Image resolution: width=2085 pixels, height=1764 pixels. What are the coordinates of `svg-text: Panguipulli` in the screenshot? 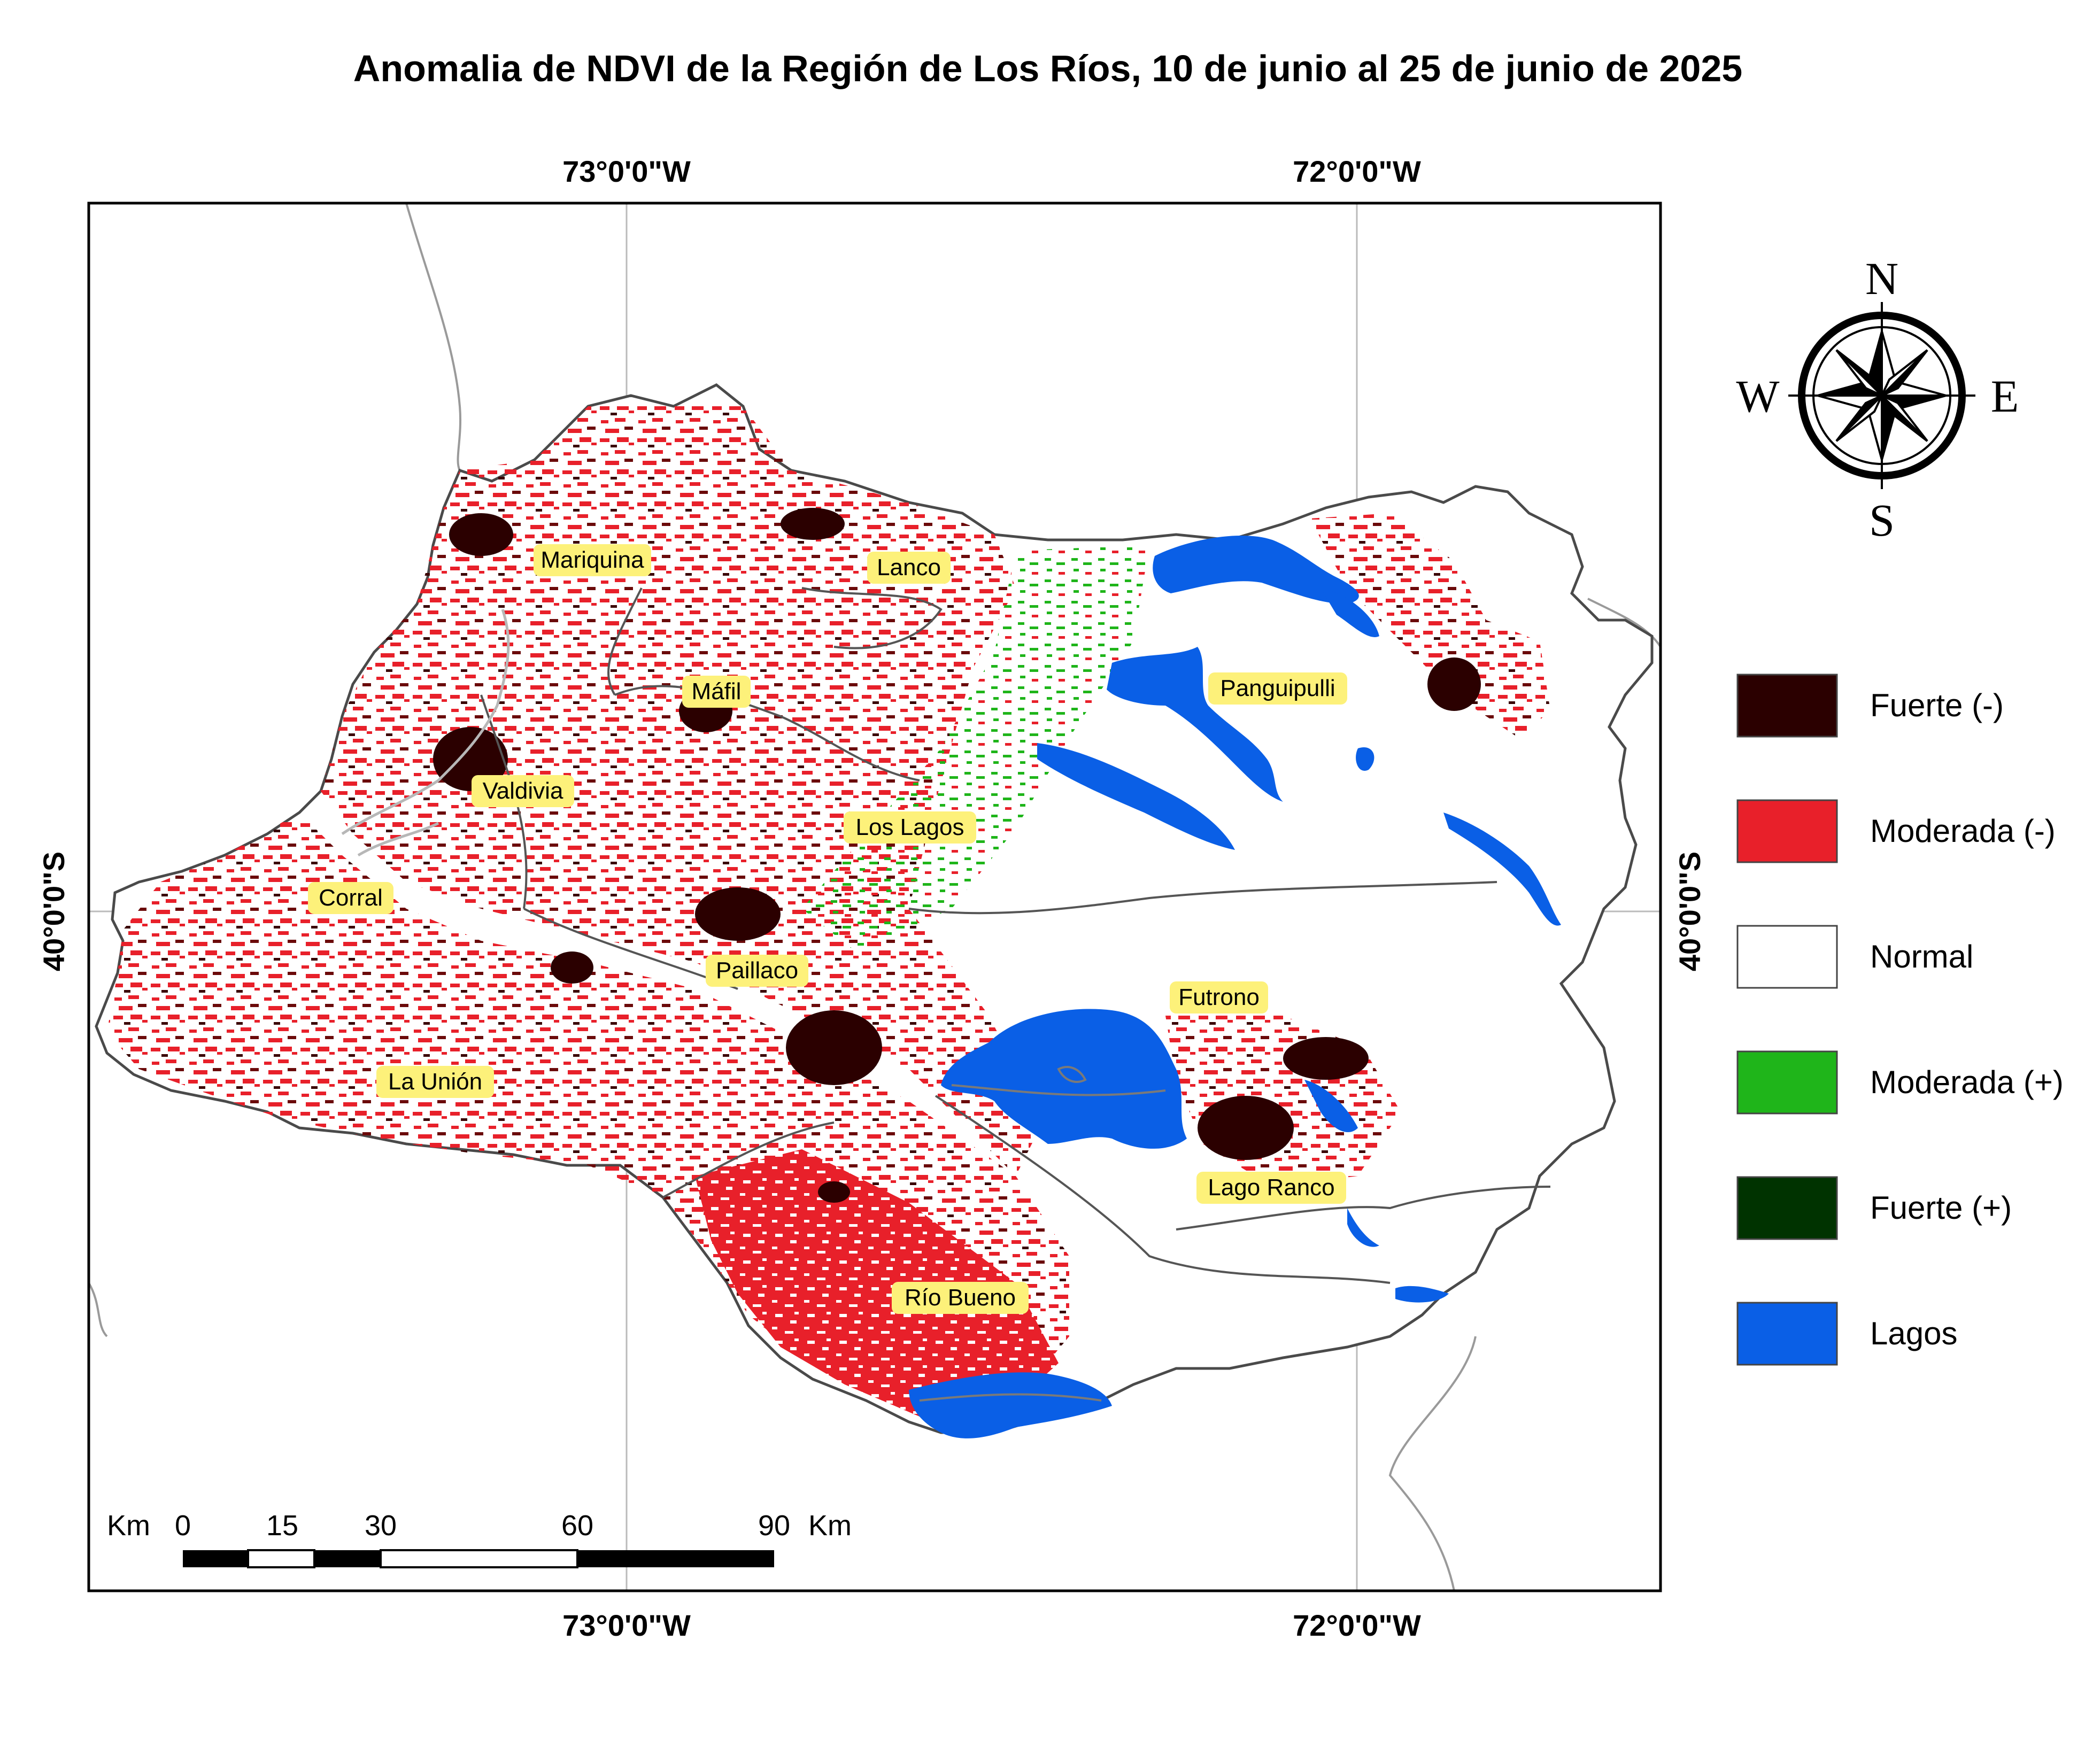 It's located at (1277, 688).